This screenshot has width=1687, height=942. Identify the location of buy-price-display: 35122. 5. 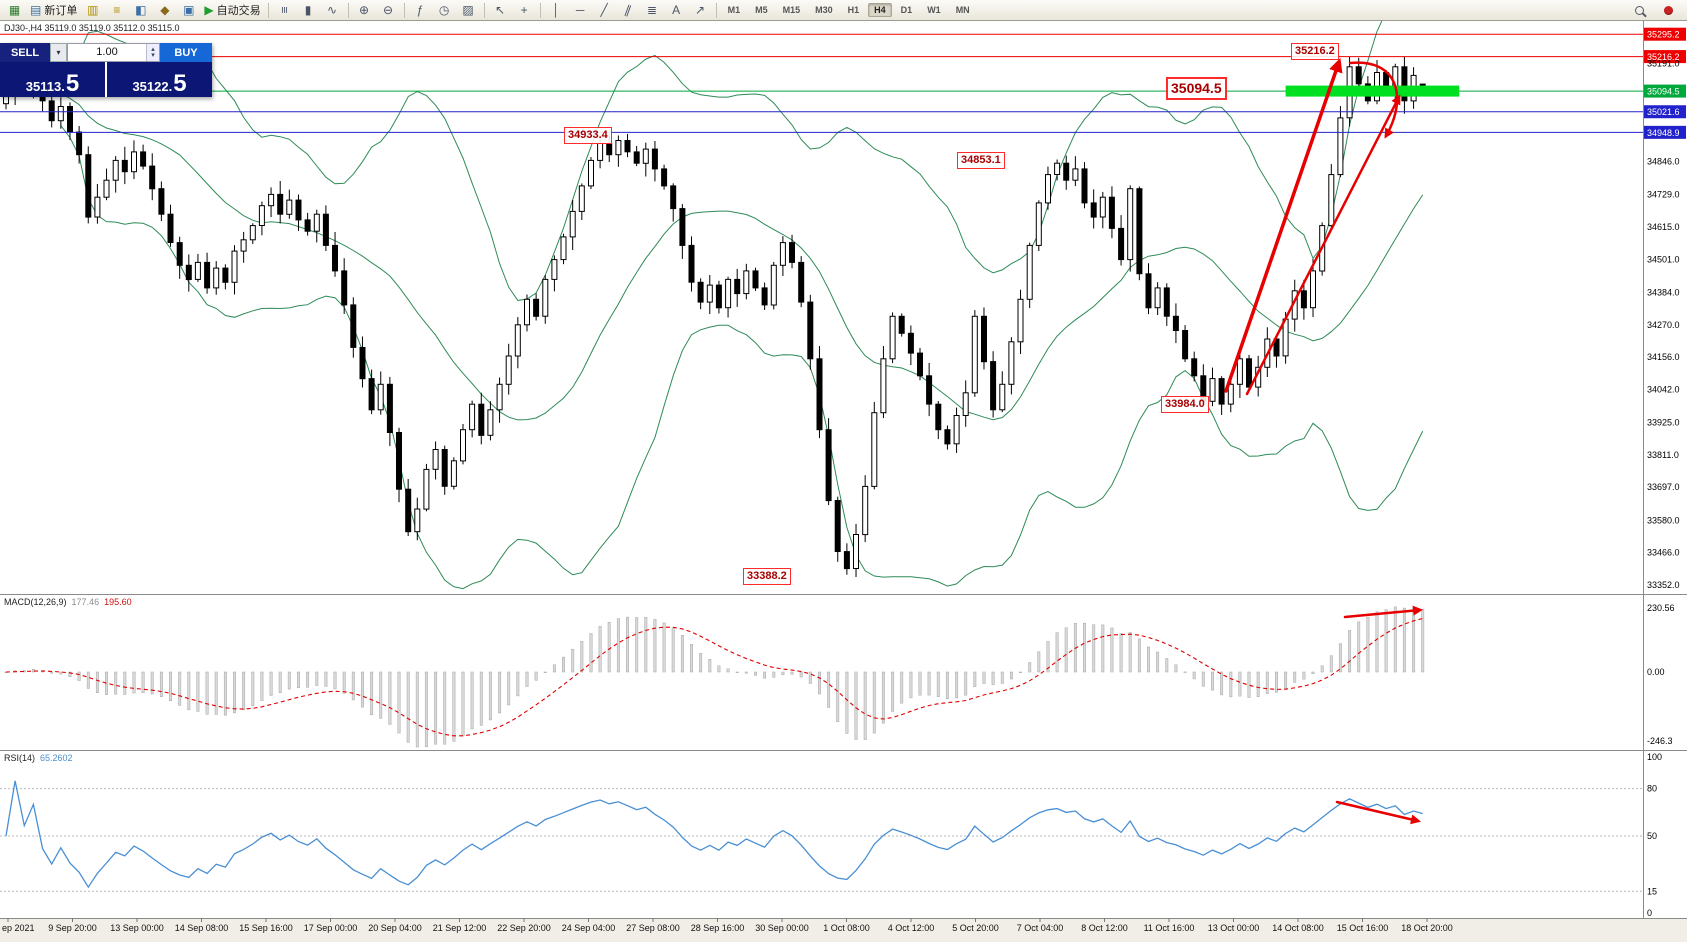
(159, 79).